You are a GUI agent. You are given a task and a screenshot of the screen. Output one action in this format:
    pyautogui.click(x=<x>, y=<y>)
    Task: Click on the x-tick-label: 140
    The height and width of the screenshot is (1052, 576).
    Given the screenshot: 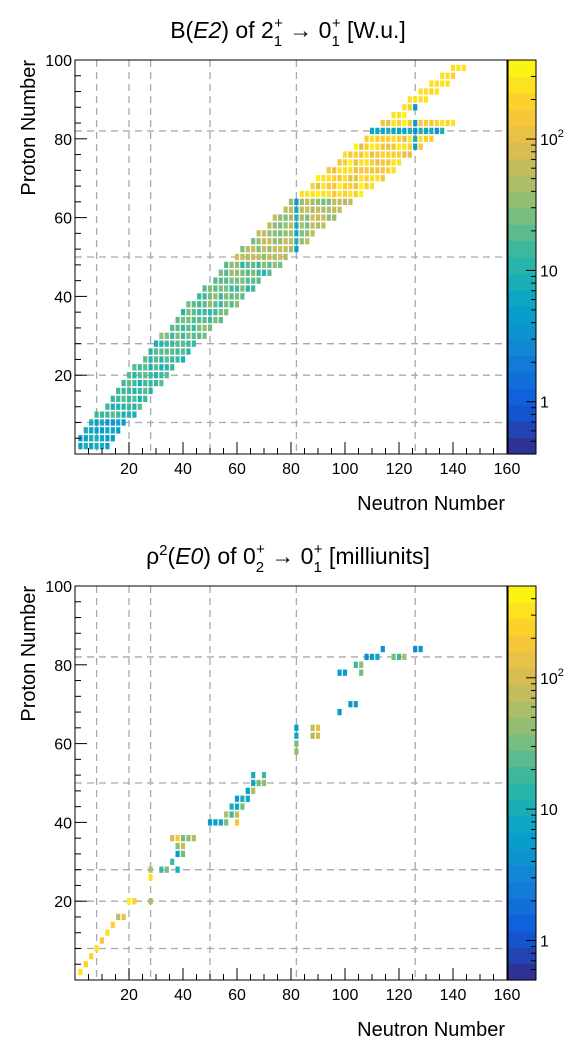 What is the action you would take?
    pyautogui.click(x=453, y=469)
    